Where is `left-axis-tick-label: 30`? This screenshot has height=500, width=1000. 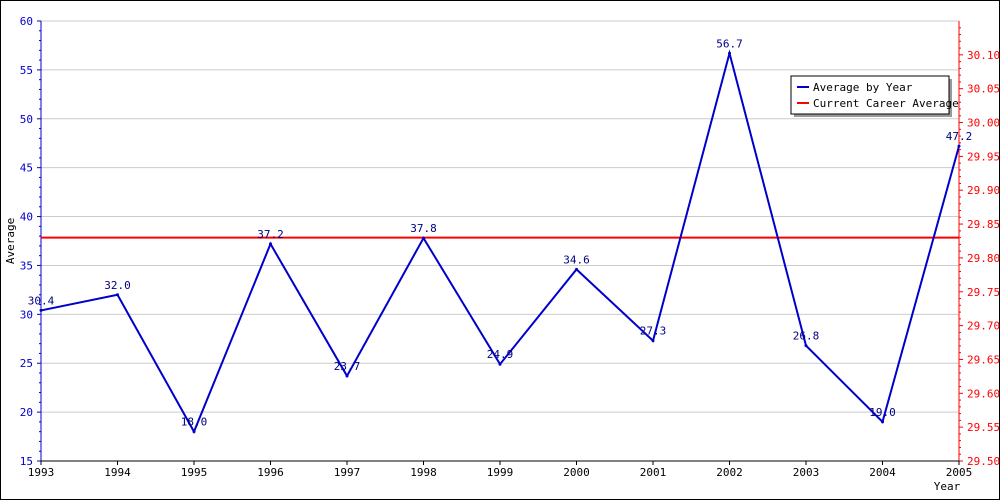
left-axis-tick-label: 30 is located at coordinates (26, 314).